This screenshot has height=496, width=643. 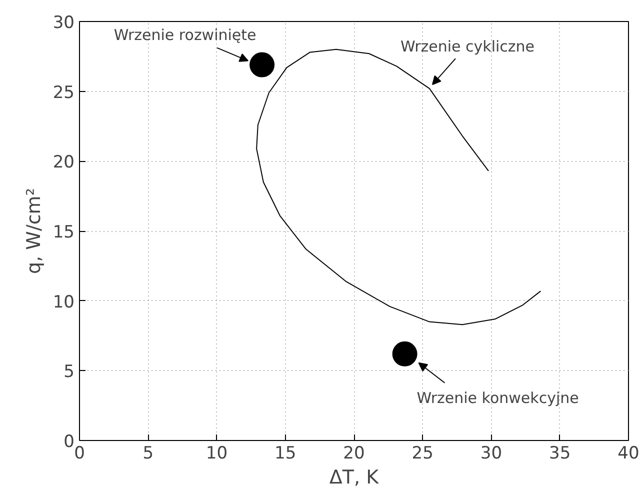 What do you see at coordinates (63, 23) in the screenshot?
I see `y-tick-label: 30` at bounding box center [63, 23].